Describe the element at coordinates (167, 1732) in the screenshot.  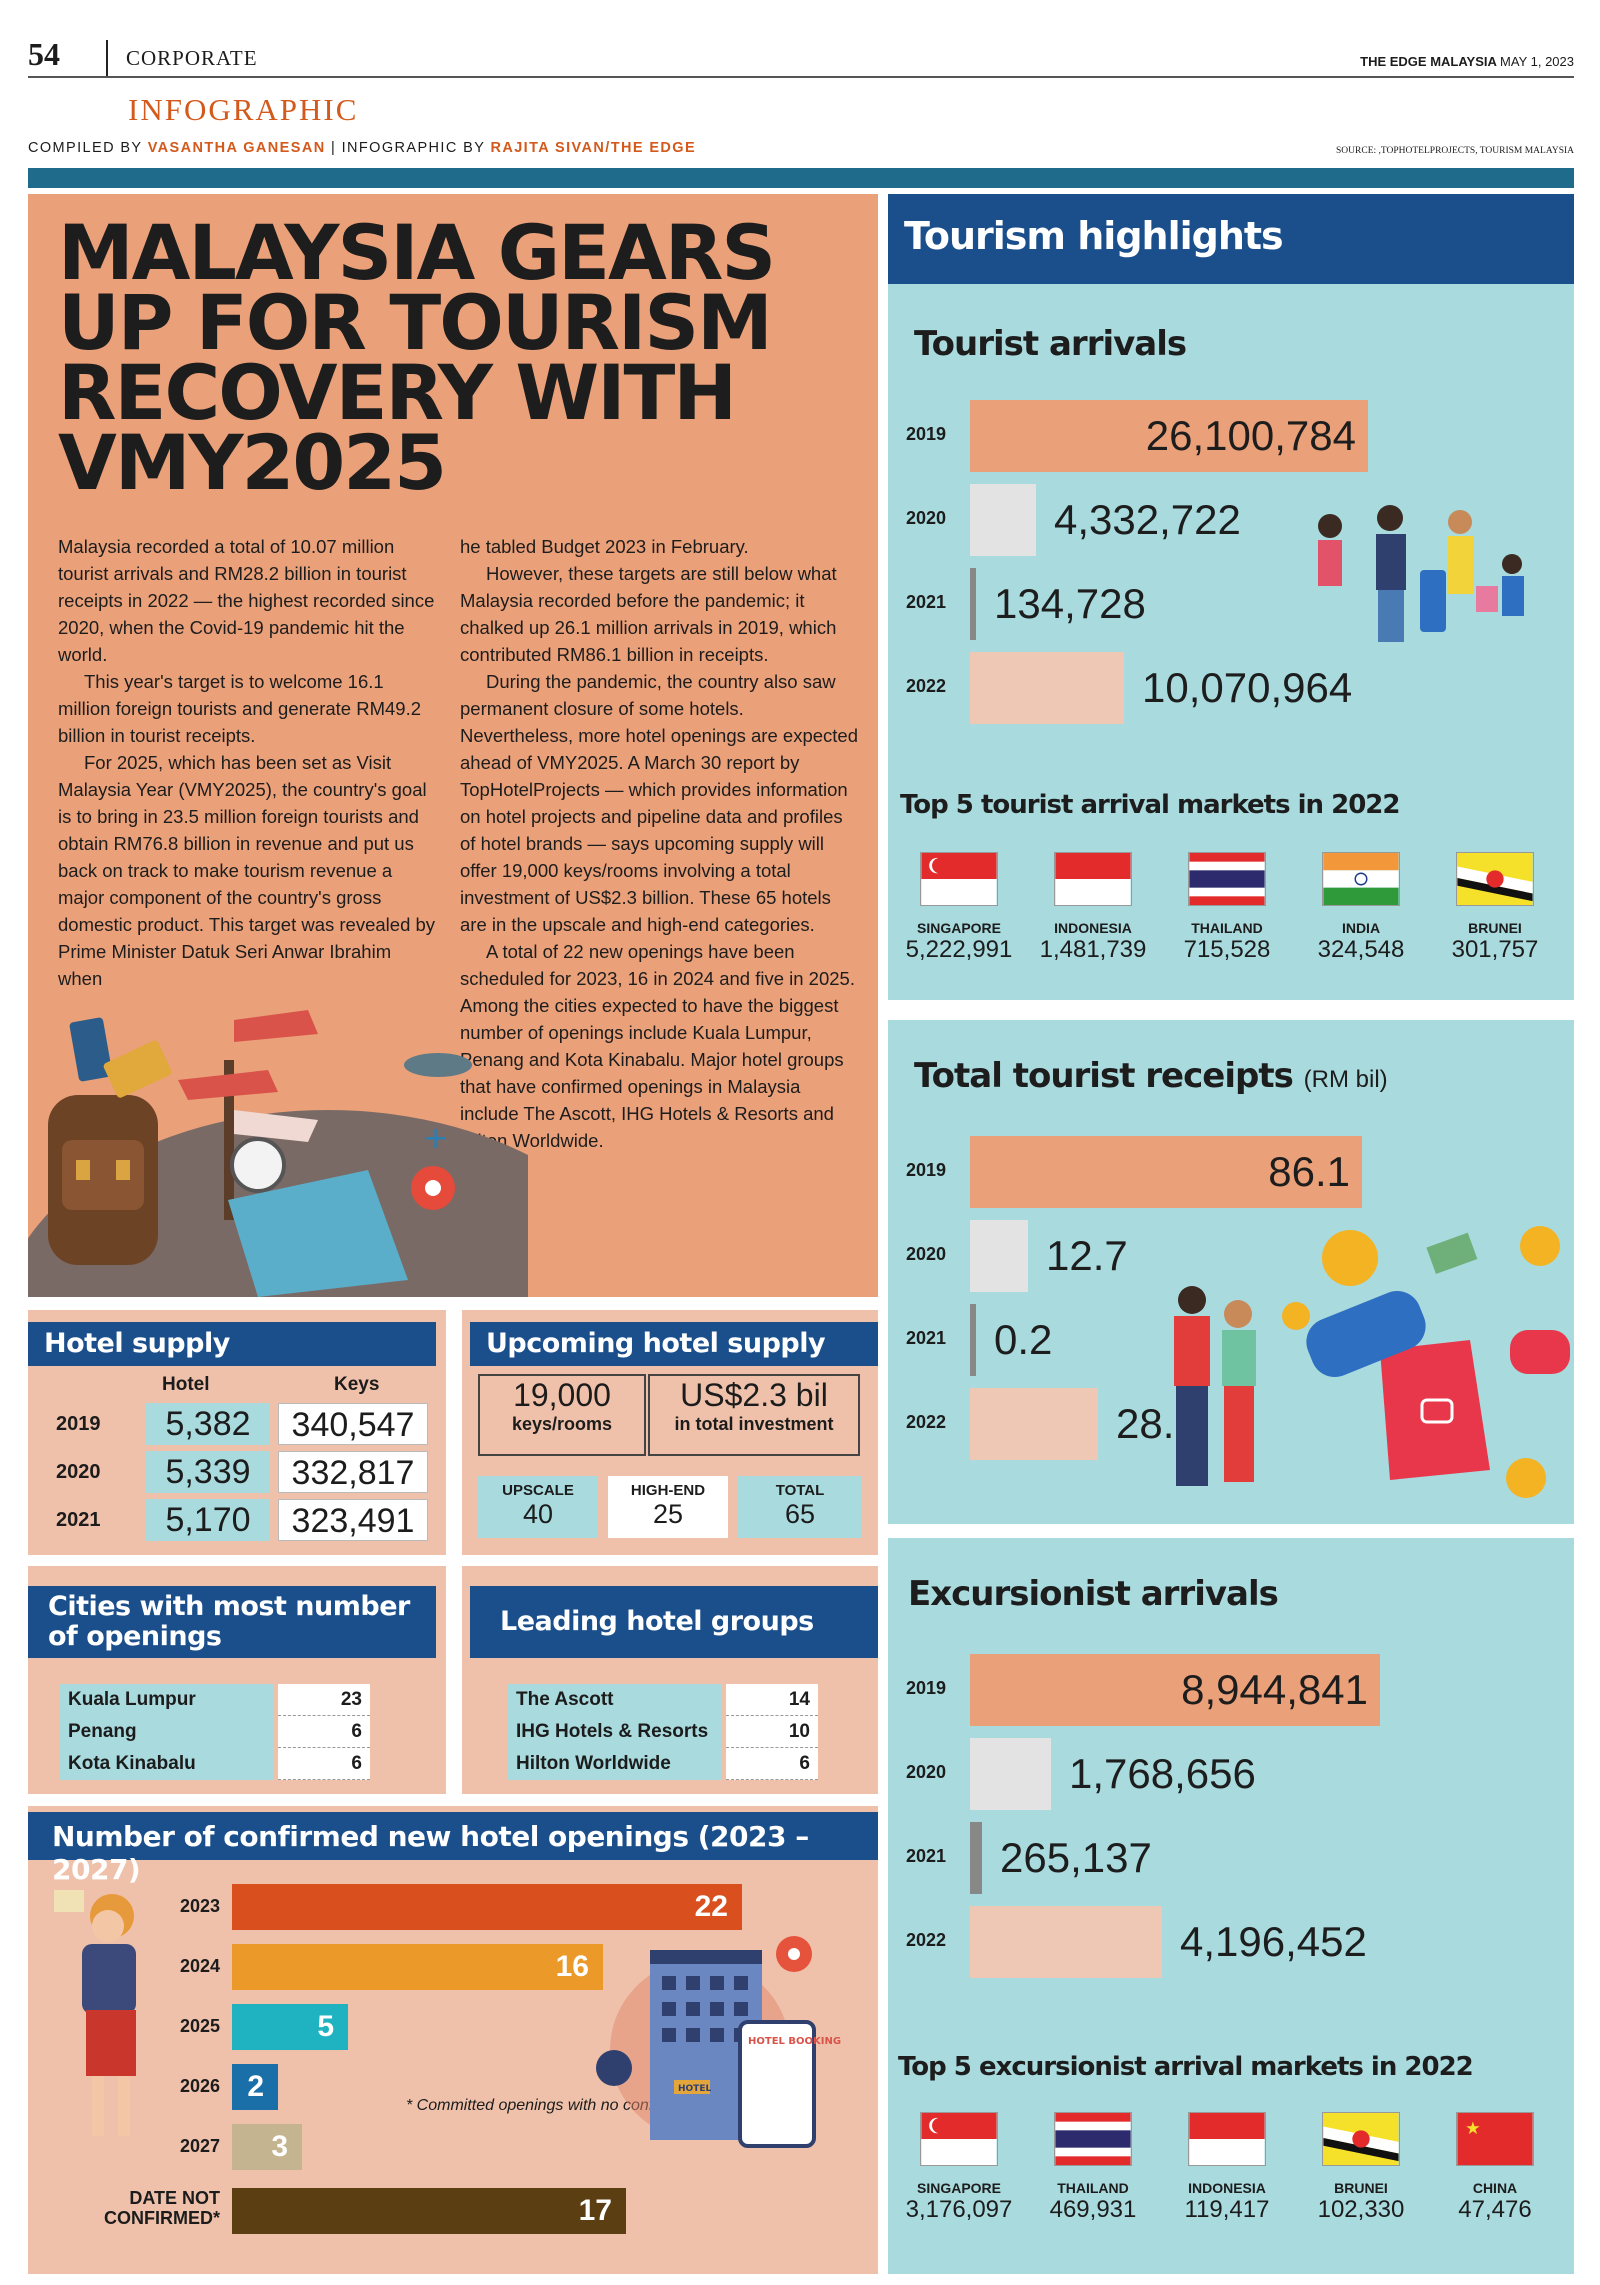
I see `city-name: Penang` at that location.